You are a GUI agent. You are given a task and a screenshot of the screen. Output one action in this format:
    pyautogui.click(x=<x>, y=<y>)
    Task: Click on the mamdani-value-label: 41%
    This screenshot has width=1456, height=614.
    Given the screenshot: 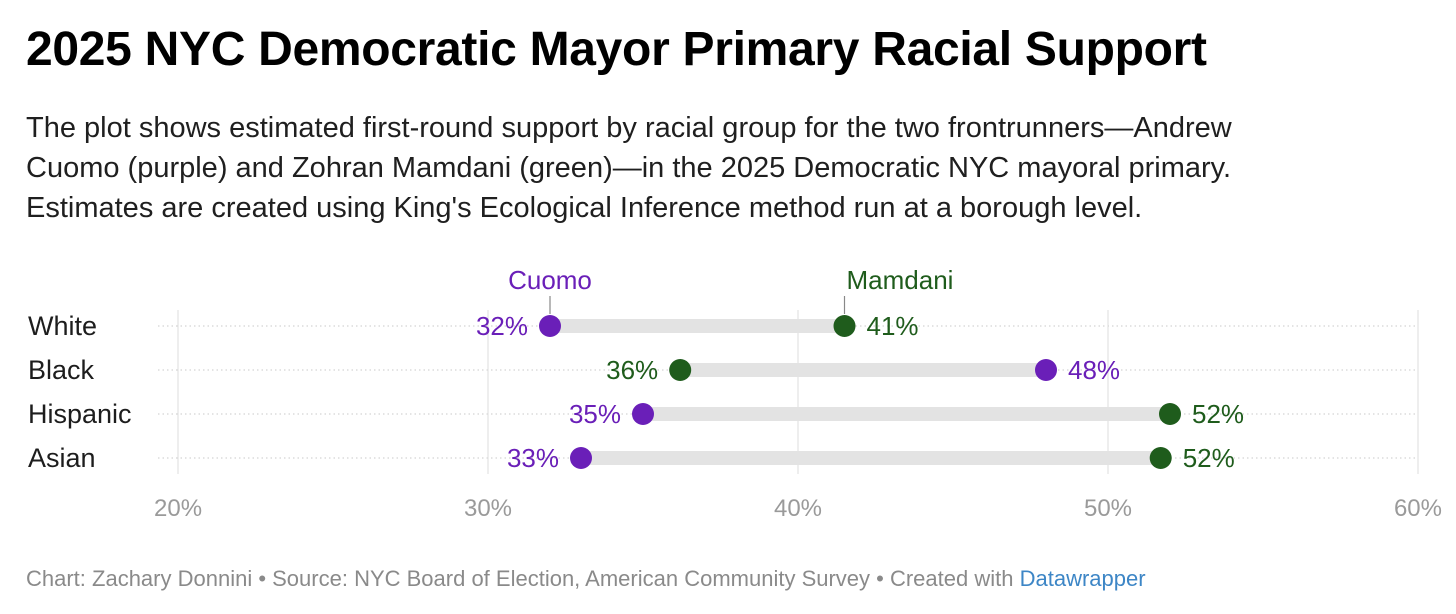 What is the action you would take?
    pyautogui.click(x=893, y=326)
    